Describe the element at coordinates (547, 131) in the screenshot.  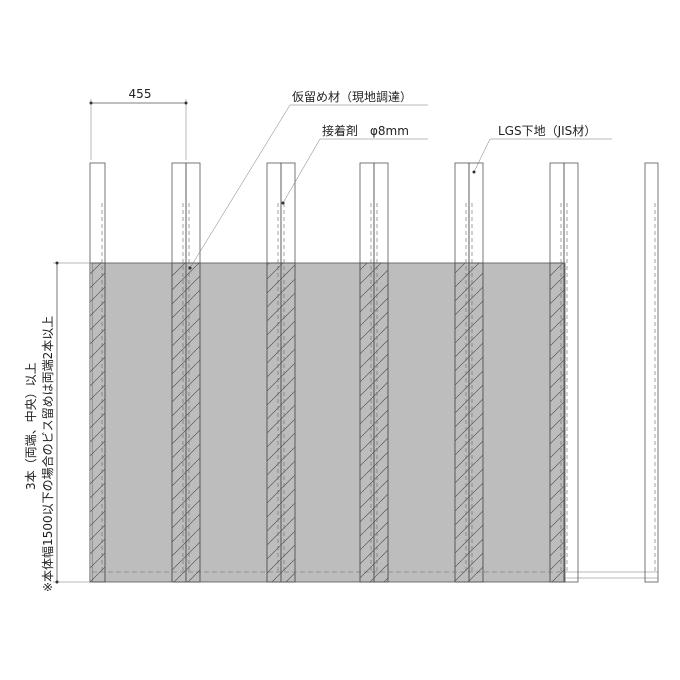
I see `label-lgs: LGS下地（JIS材）` at that location.